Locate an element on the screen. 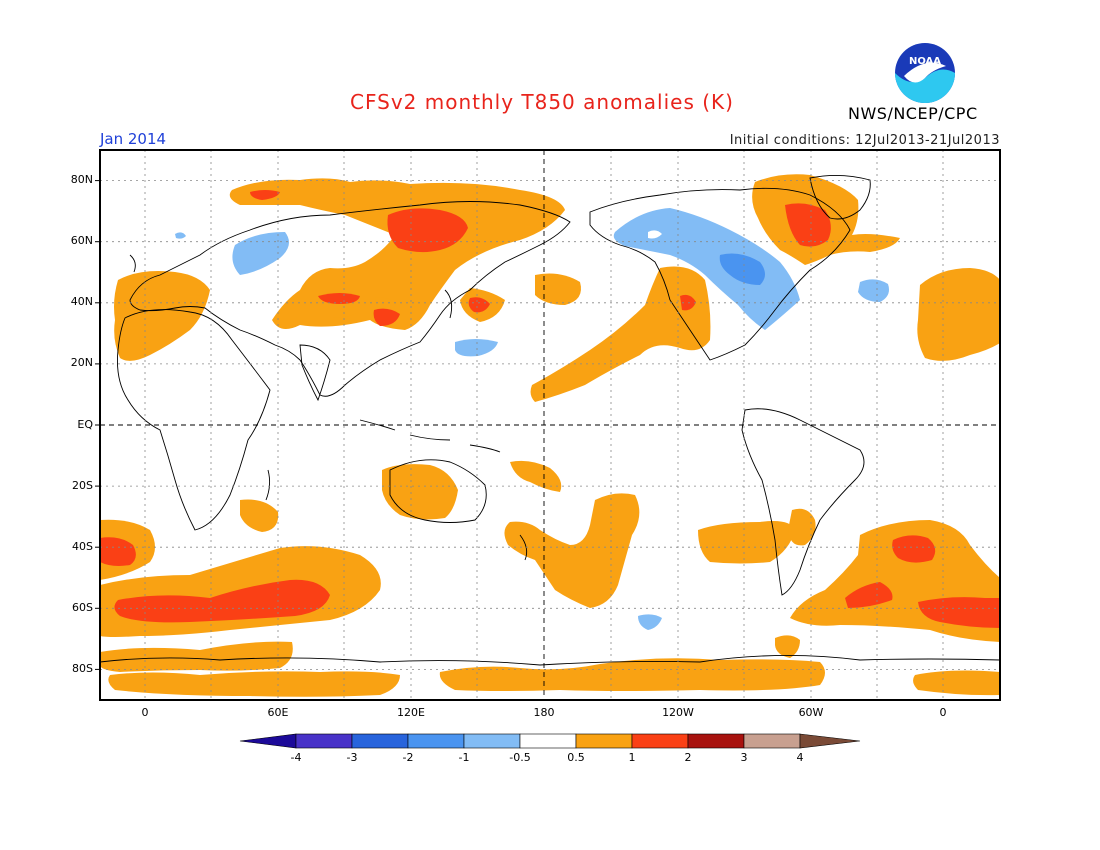  chart-title: CFSv2 monthly T850 anomalies (K) is located at coordinates (542, 102).